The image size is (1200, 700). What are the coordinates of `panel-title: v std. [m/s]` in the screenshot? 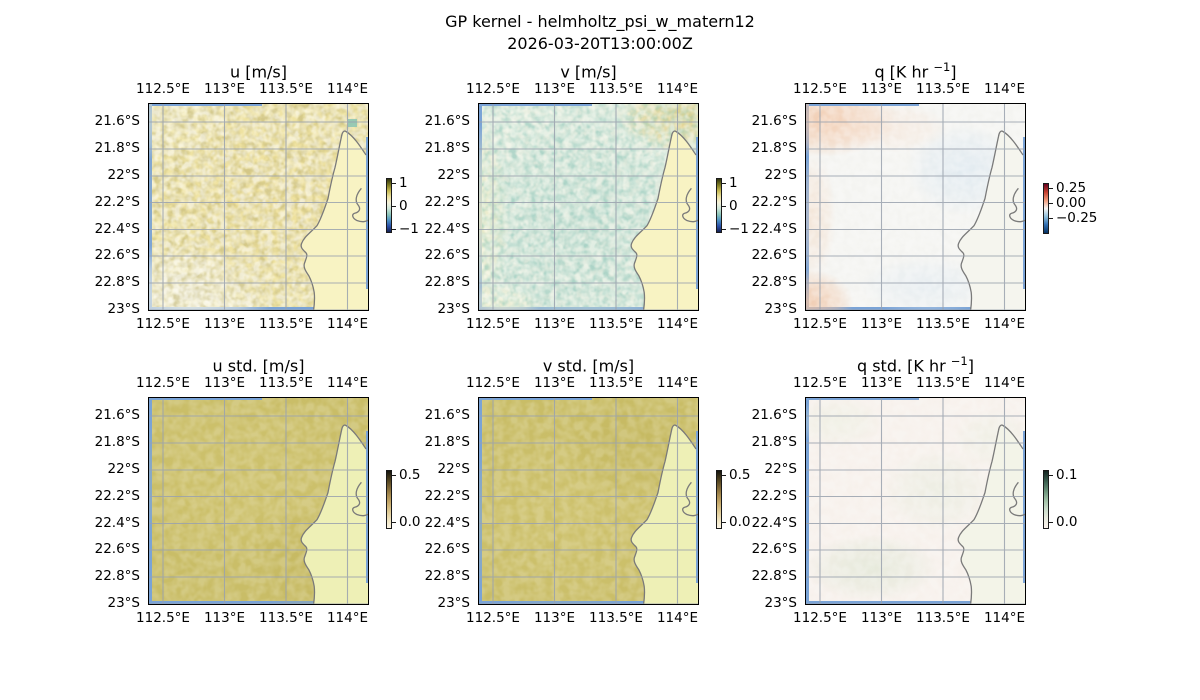 It's located at (588, 366).